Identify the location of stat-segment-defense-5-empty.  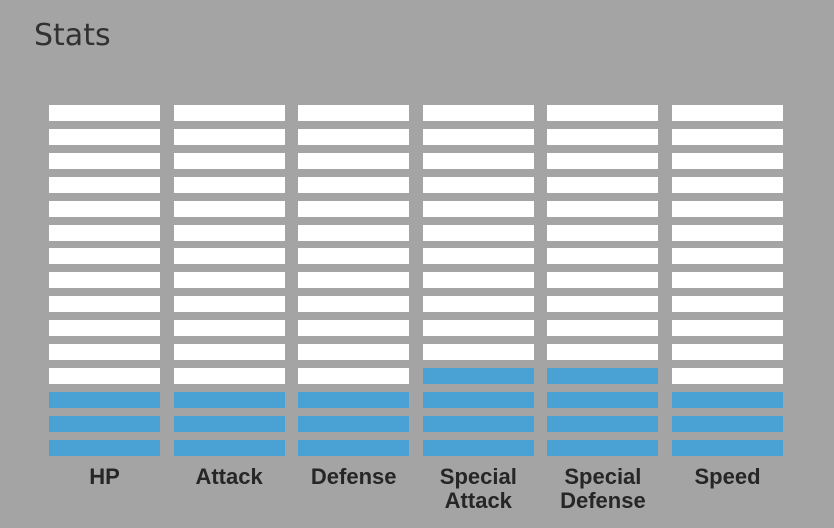
(354, 352).